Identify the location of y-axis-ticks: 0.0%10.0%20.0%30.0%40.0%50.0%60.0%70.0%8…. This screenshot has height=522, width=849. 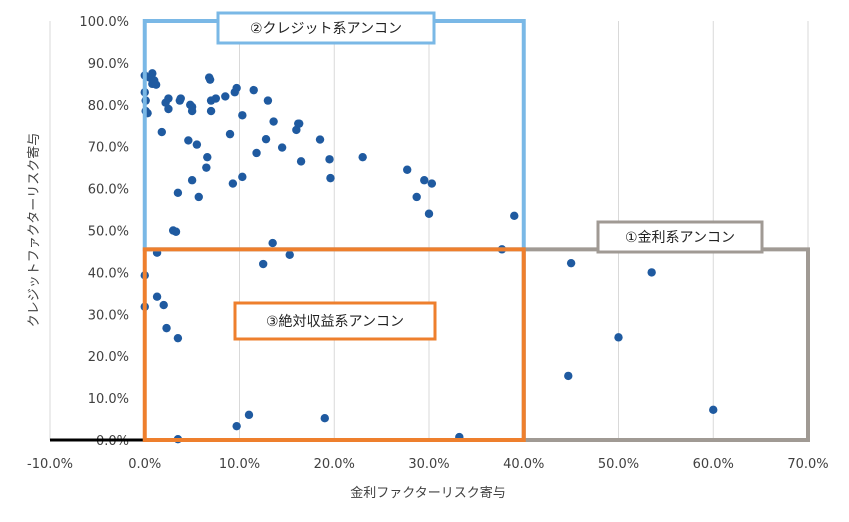
(104, 232).